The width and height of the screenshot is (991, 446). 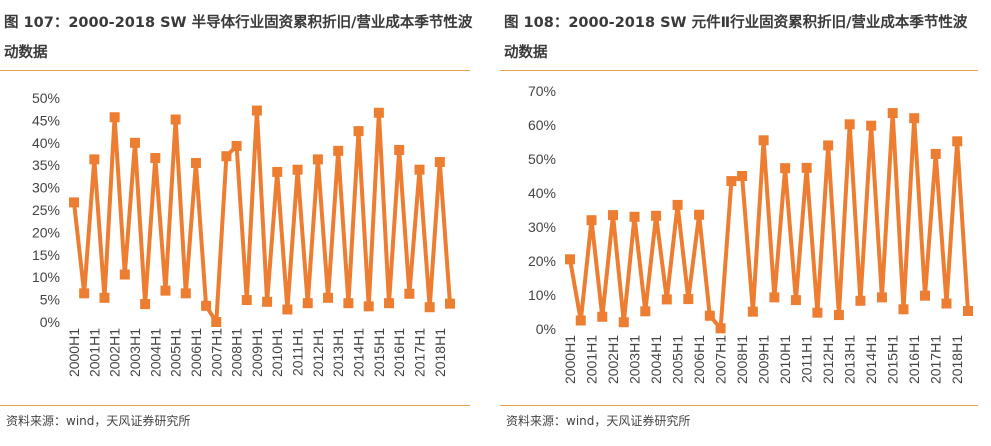 What do you see at coordinates (399, 352) in the screenshot?
I see `x-tick-label: 2016H1` at bounding box center [399, 352].